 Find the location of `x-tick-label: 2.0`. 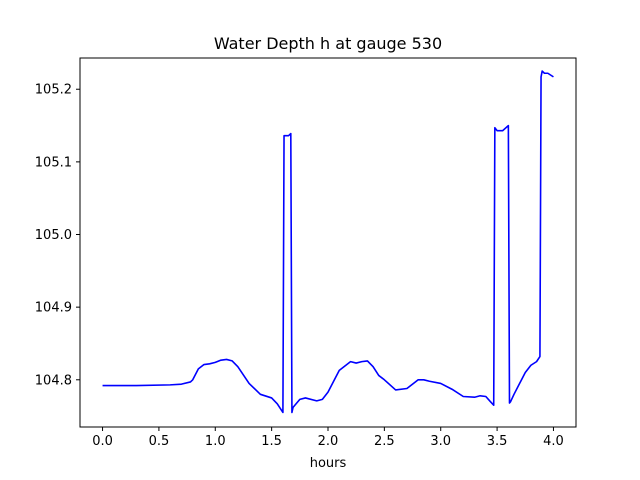

x-tick-label: 2.0 is located at coordinates (328, 441).